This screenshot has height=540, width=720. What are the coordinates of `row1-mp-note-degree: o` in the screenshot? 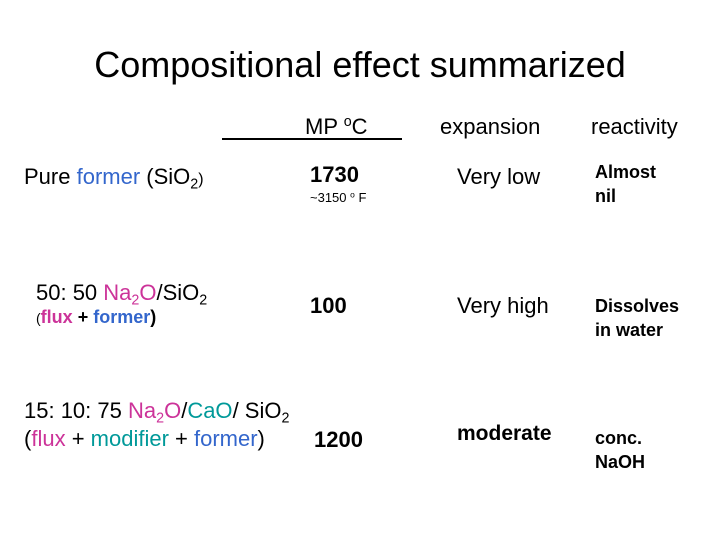 It's located at (352, 194).